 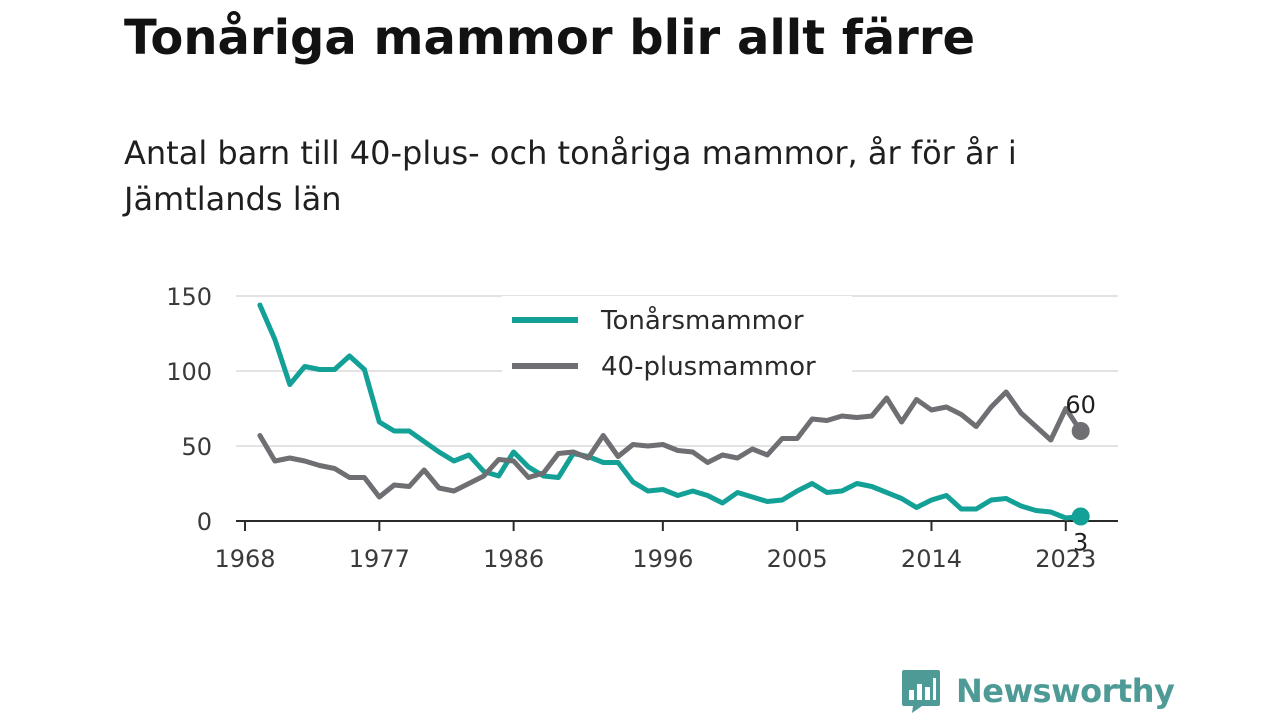 I want to click on x-tick-label: 2005, so click(x=797, y=559).